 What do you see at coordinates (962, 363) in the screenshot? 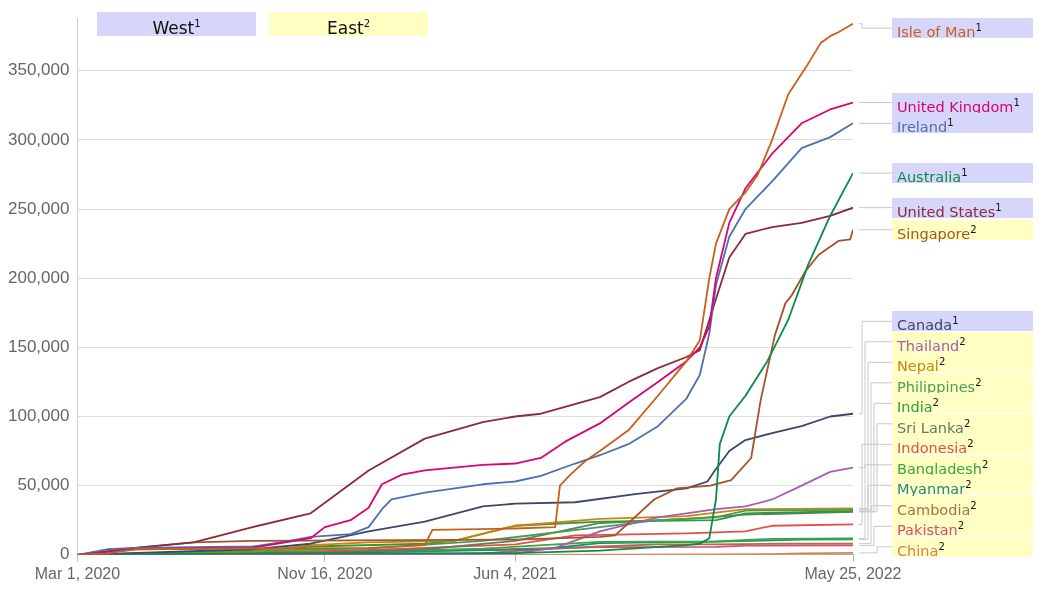
I see `text: Nepal$^{2}$` at bounding box center [962, 363].